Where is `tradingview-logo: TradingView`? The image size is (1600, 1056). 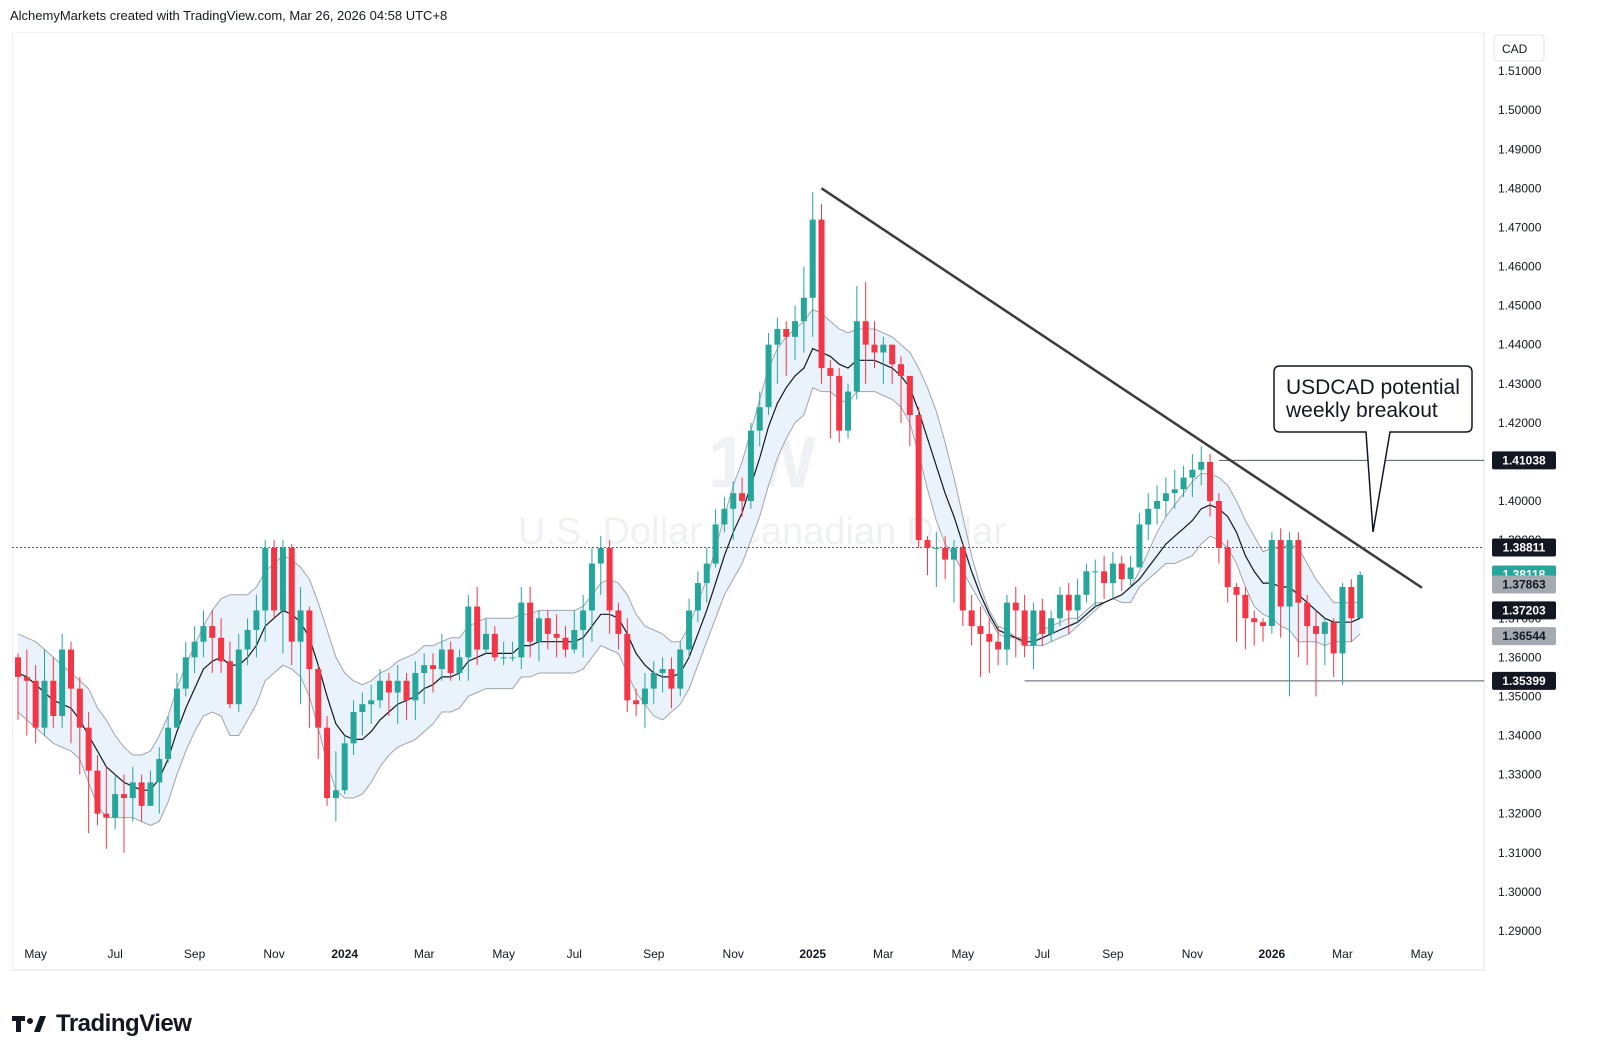
tradingview-logo: TradingView is located at coordinates (102, 1024).